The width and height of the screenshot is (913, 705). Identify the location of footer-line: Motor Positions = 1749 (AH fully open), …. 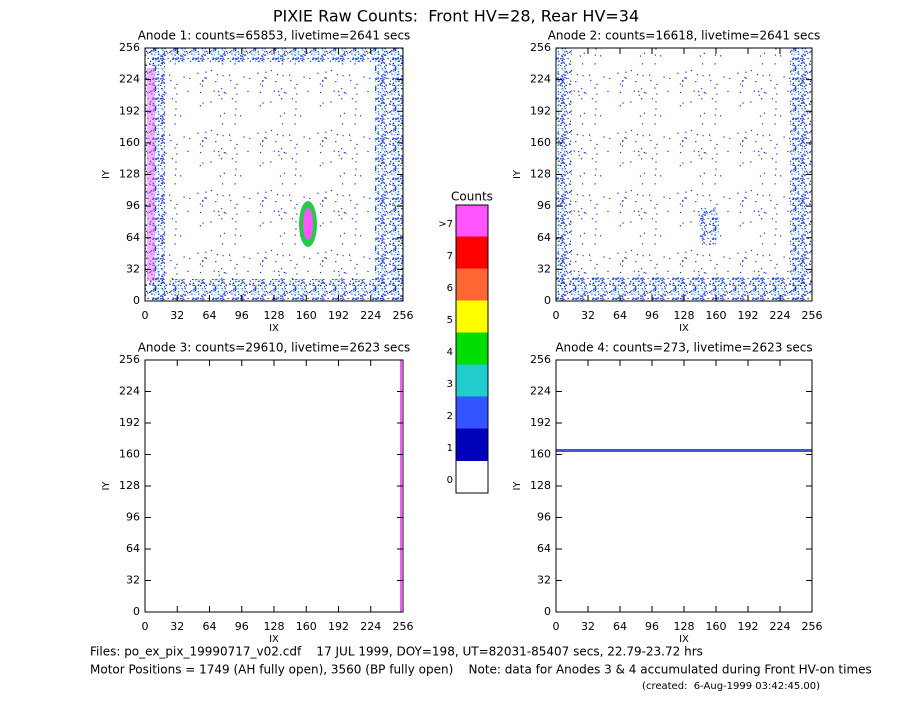
(481, 670).